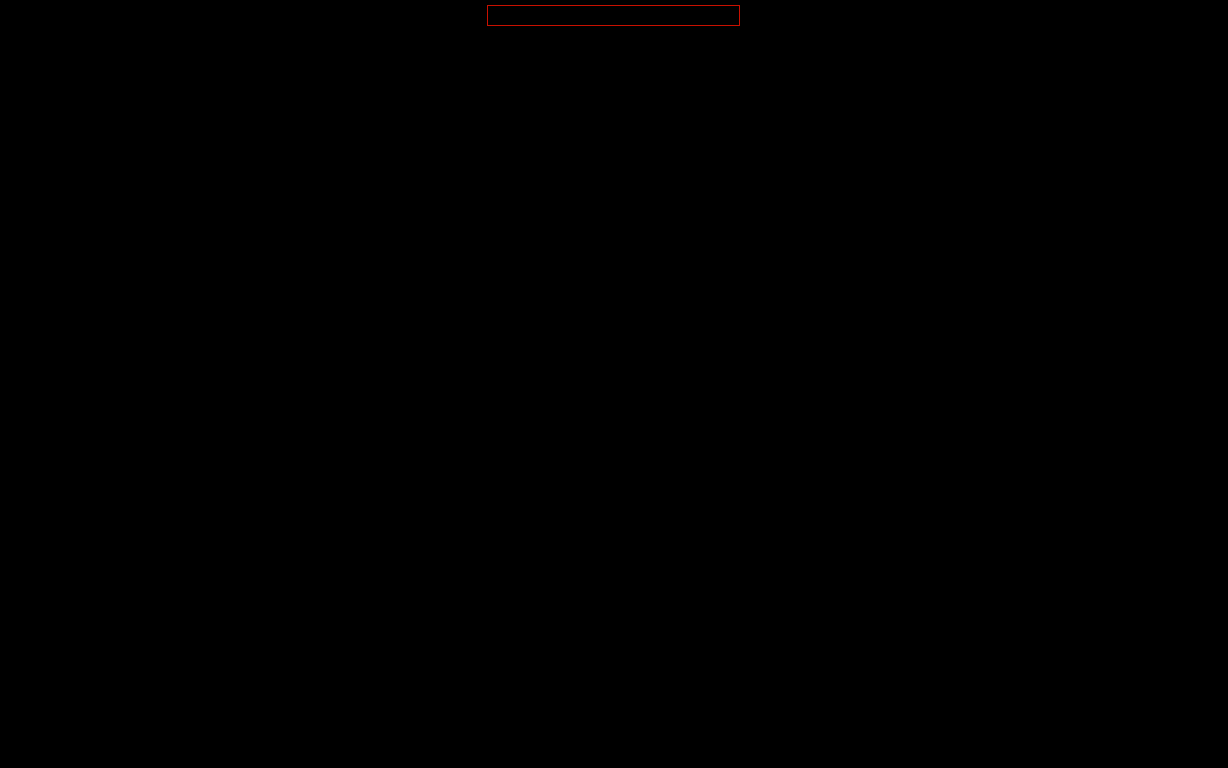 The height and width of the screenshot is (768, 1228). Describe the element at coordinates (613, 15) in the screenshot. I see `colorbar-gradient` at that location.